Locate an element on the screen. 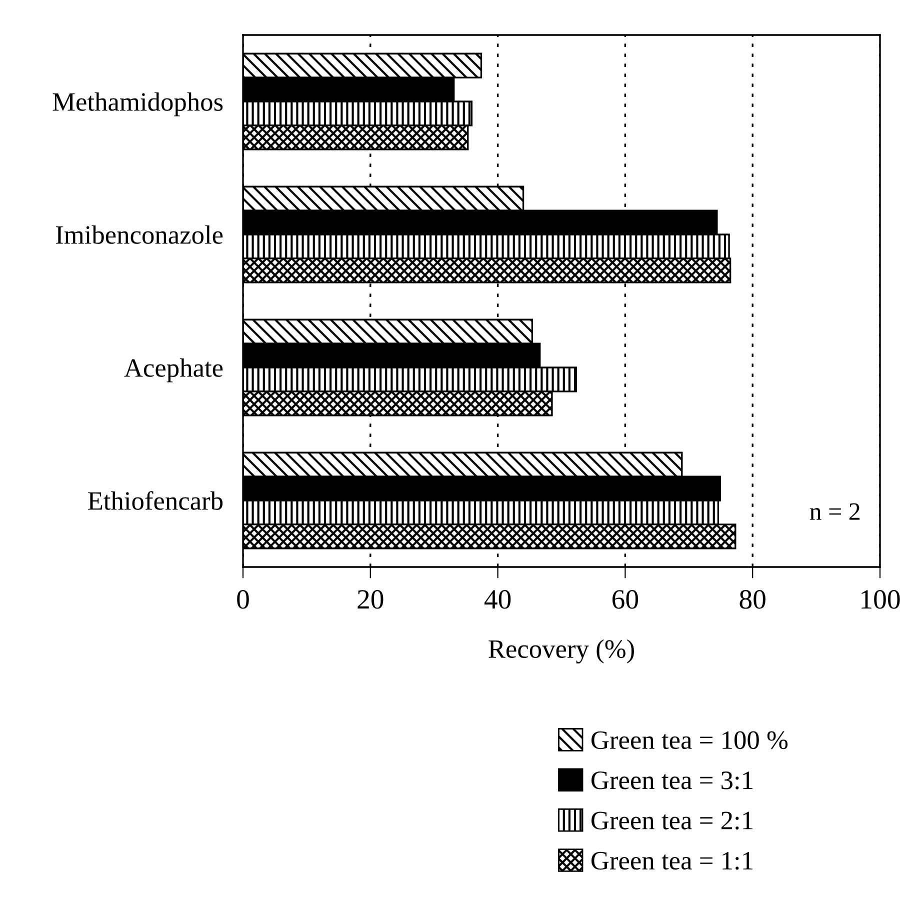  legend-label: Green tea = 100 % is located at coordinates (690, 740).